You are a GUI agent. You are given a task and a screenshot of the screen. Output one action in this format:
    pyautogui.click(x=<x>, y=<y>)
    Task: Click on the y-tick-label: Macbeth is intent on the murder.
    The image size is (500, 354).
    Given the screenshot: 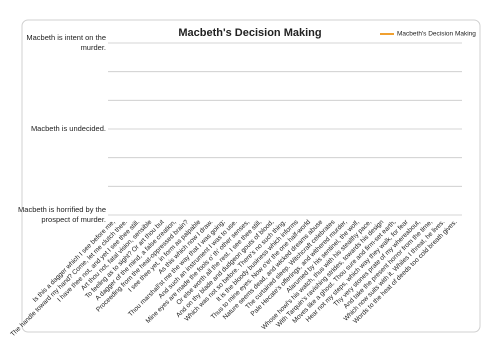 What is the action you would take?
    pyautogui.click(x=66, y=42)
    